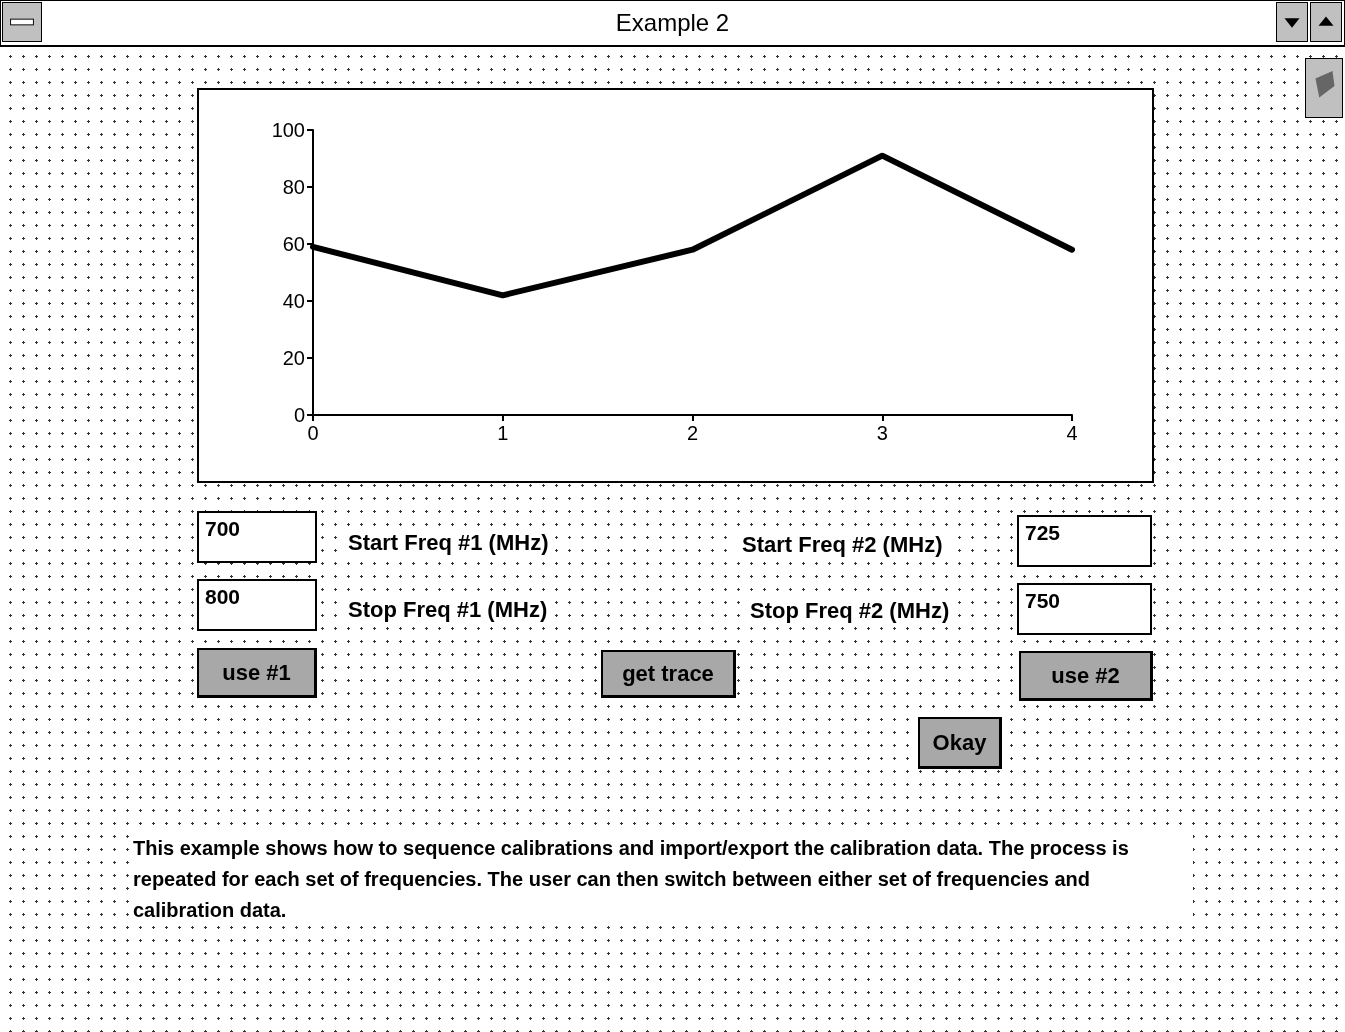 This screenshot has height=1032, width=1345. I want to click on text: Stop Freq #2 (MHz), so click(850, 611).